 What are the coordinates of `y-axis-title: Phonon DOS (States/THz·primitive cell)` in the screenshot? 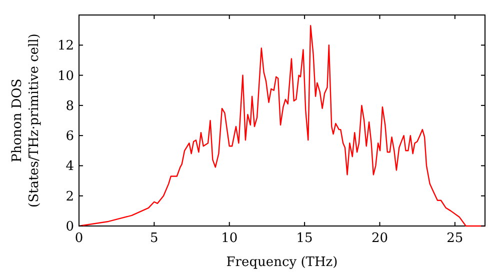 It's located at (26, 120).